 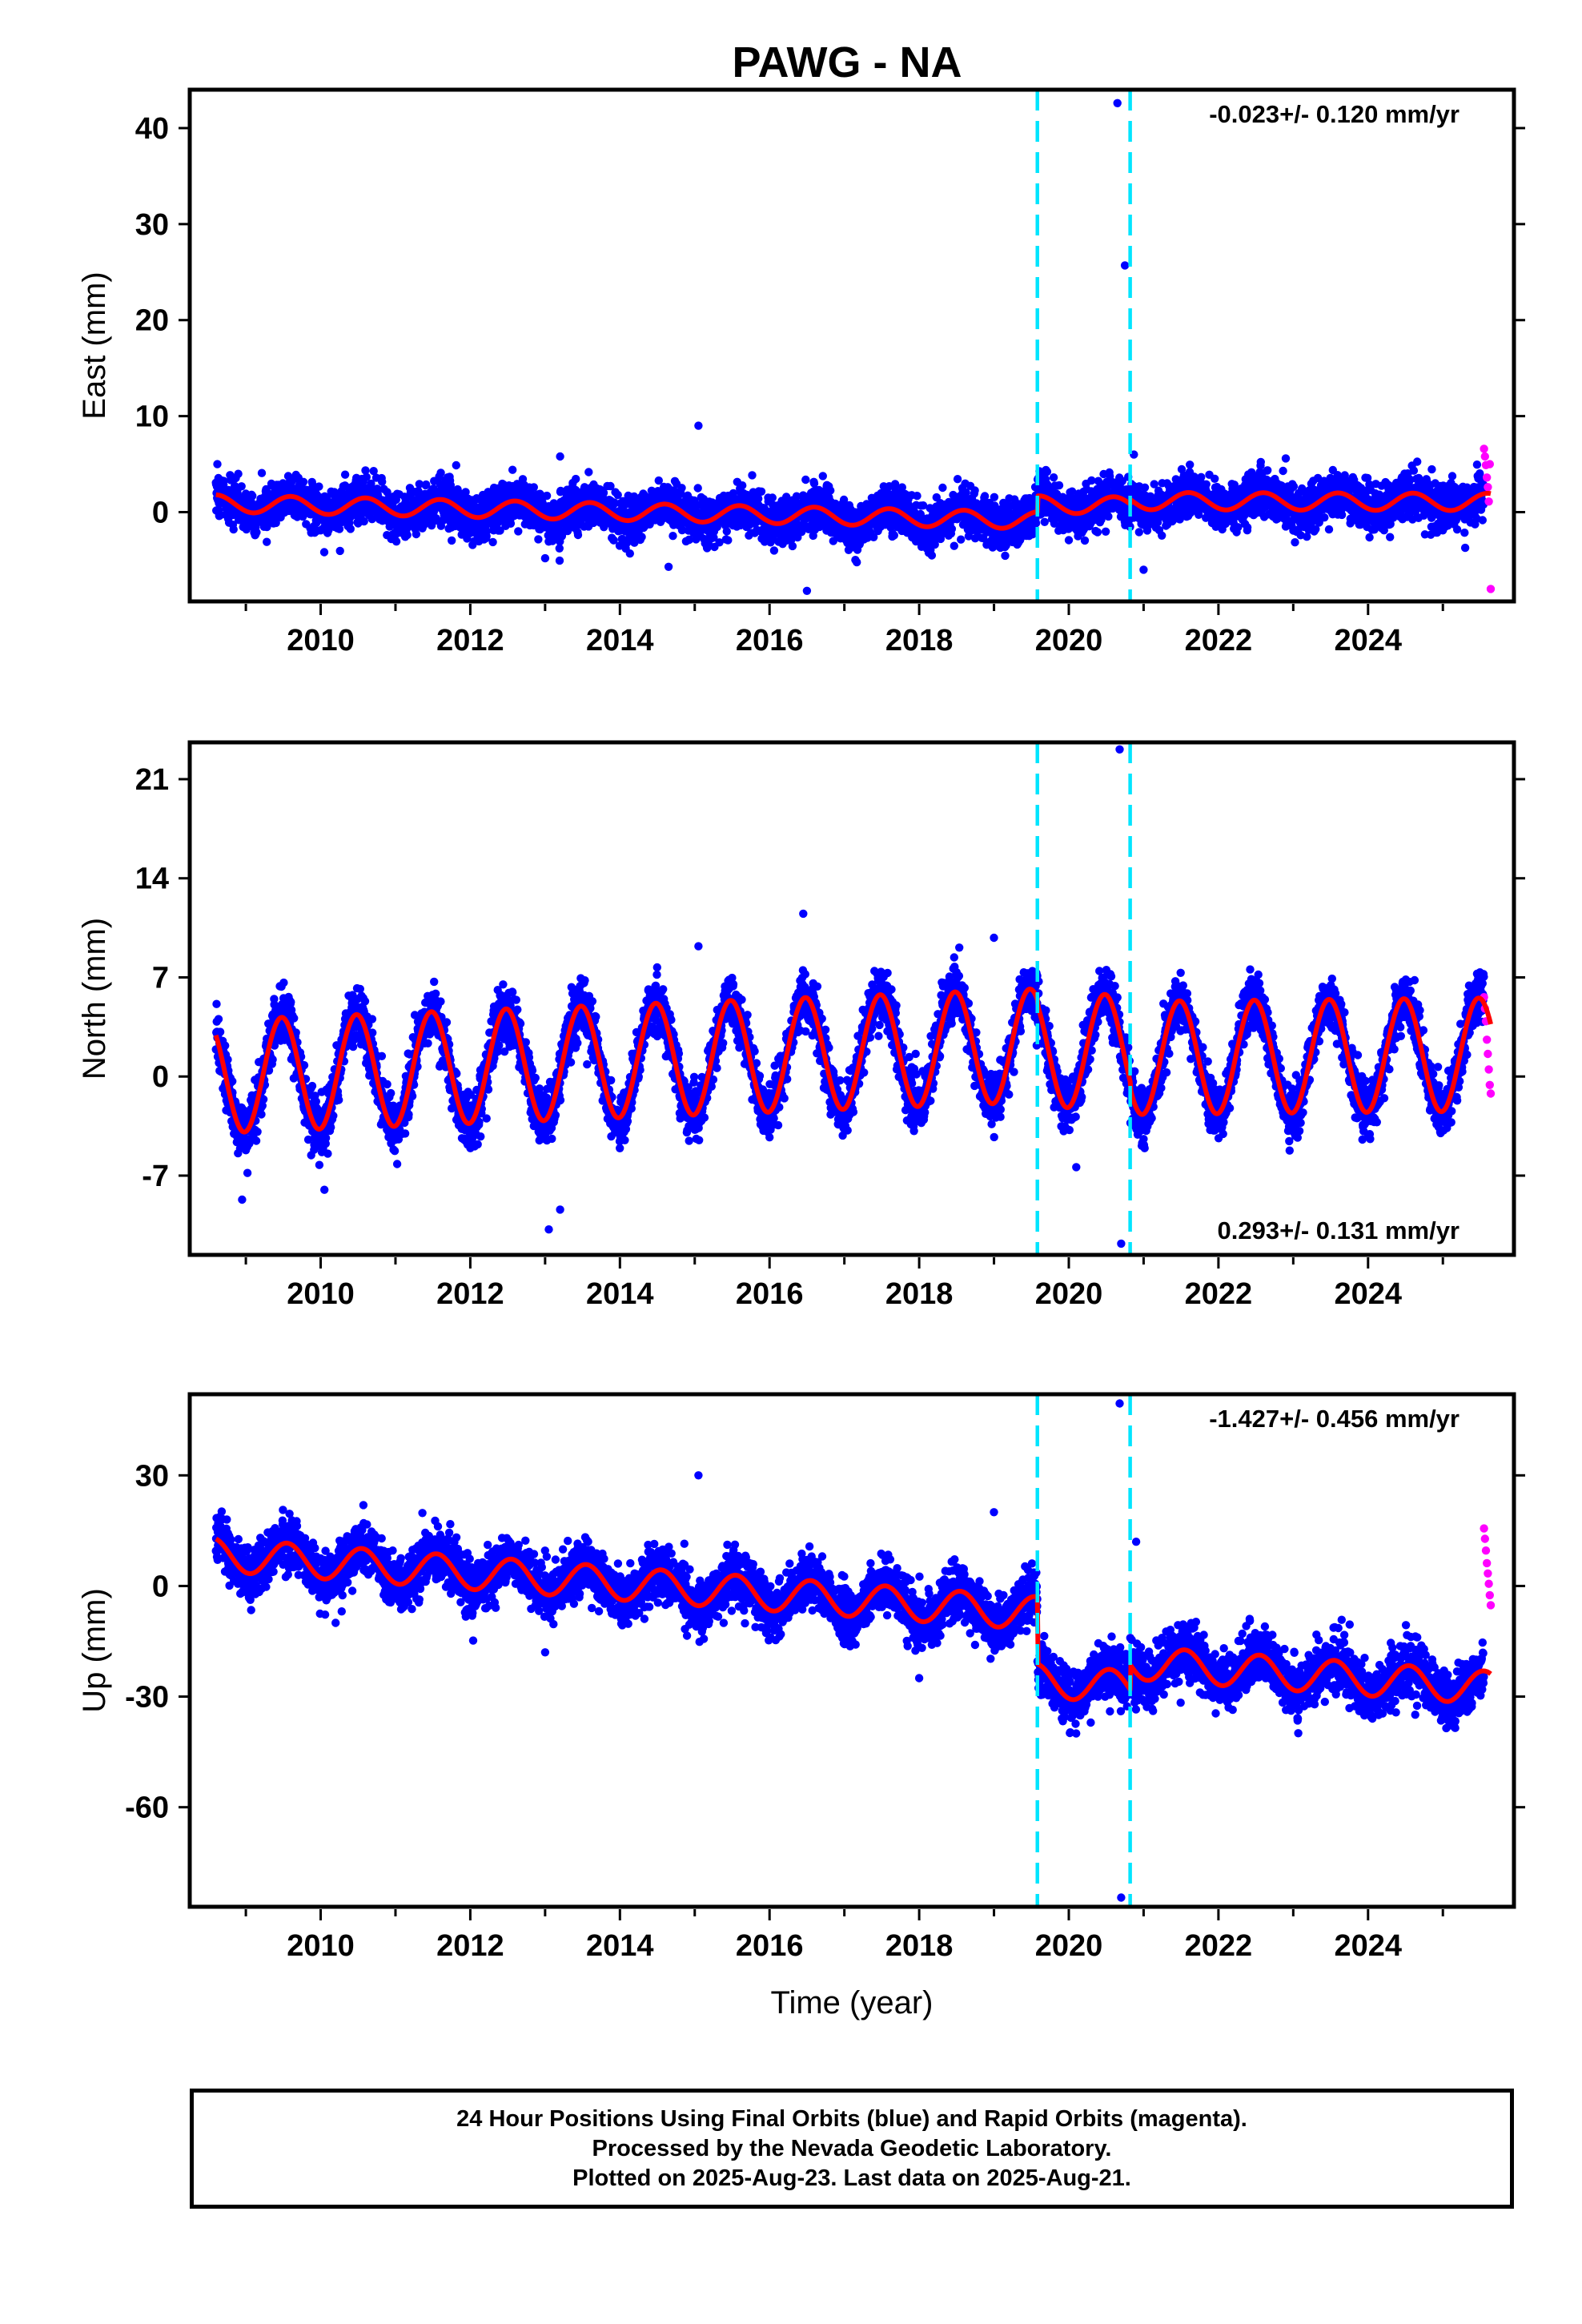 I want to click on x-axis-label: Time (year), so click(x=852, y=2003).